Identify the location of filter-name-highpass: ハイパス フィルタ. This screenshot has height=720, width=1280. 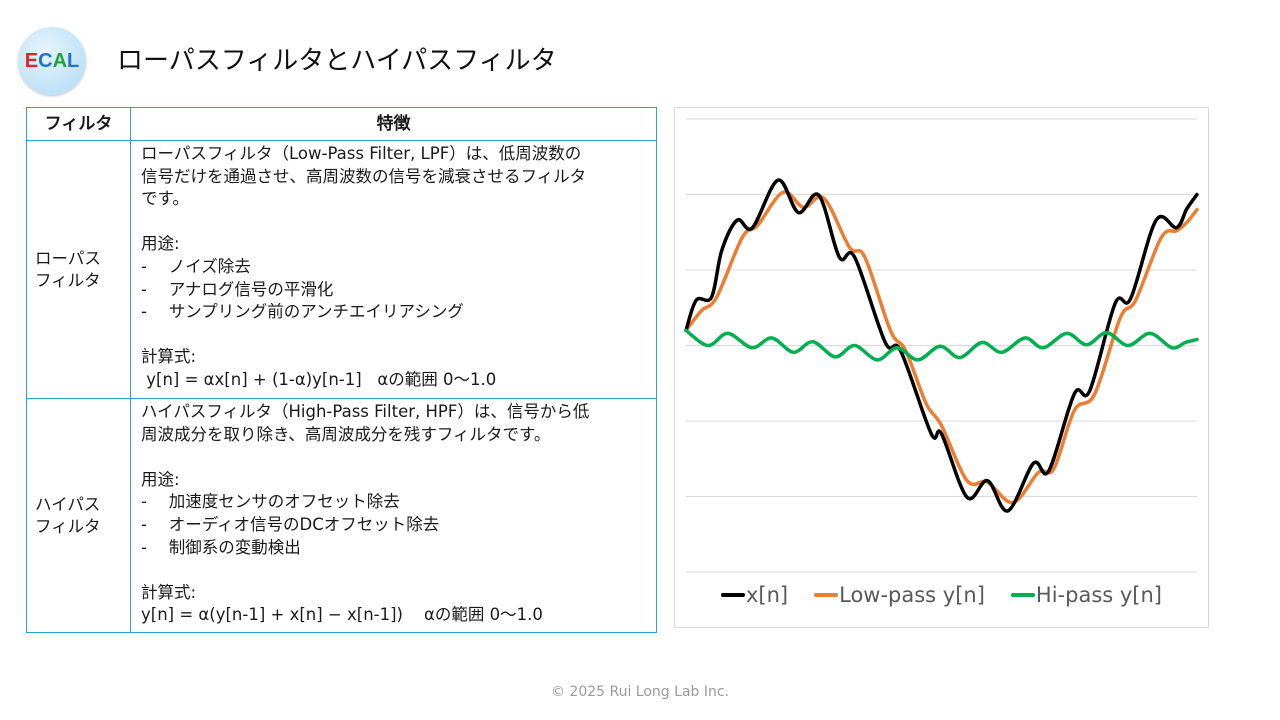
(78, 515).